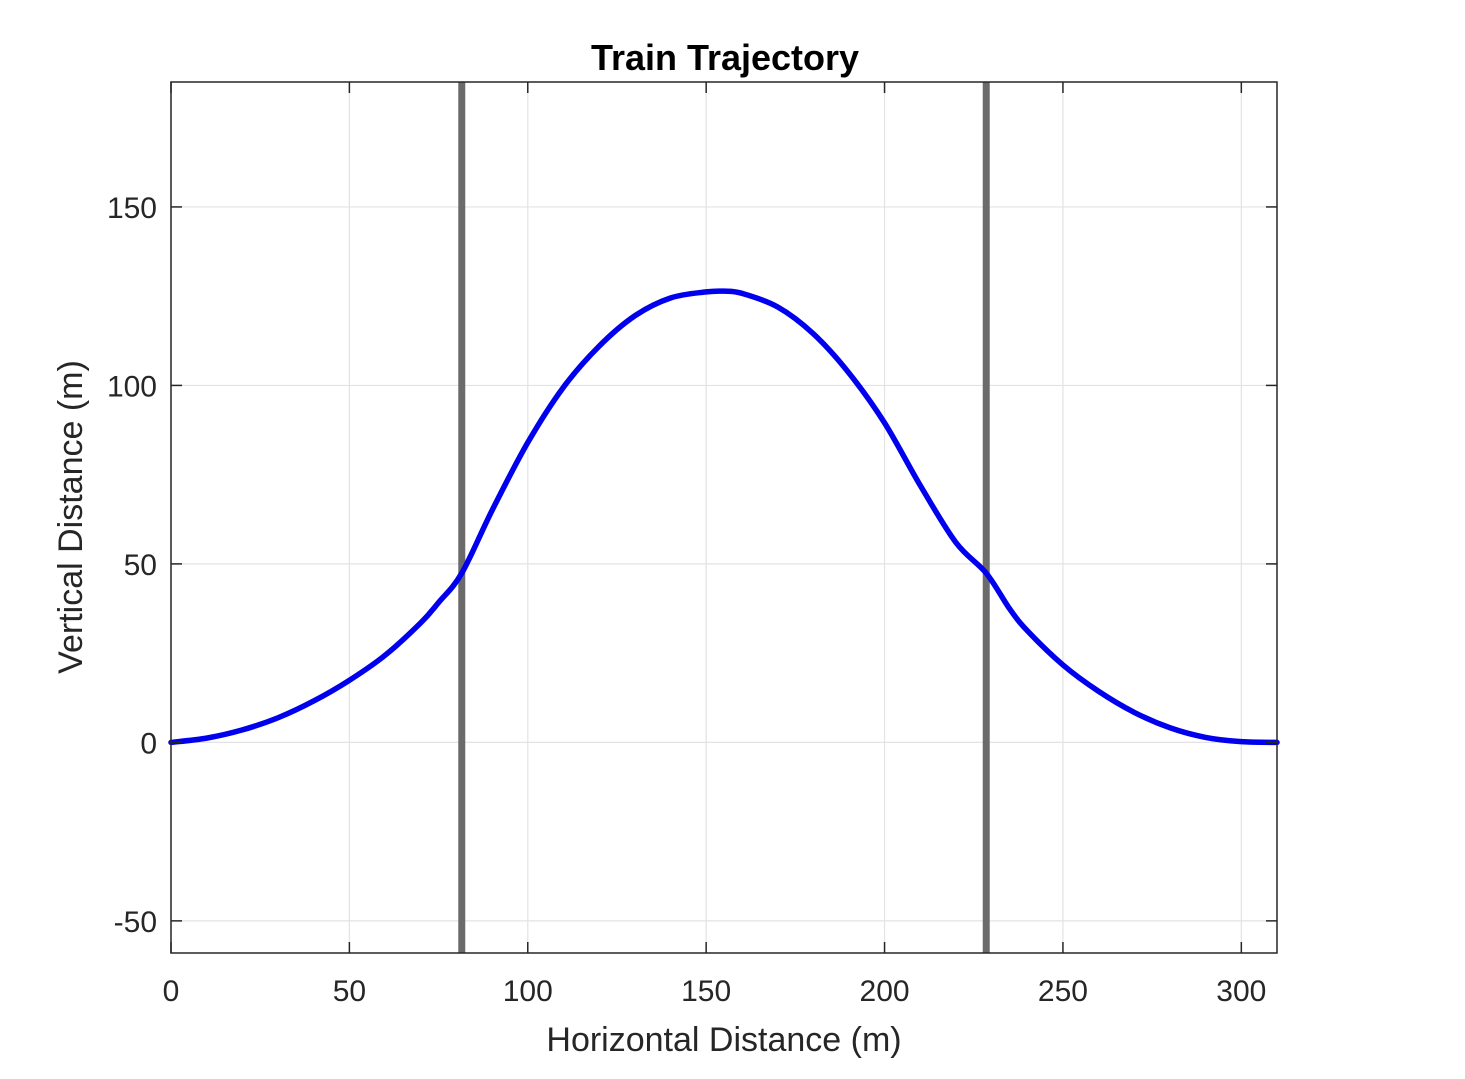 This screenshot has width=1465, height=1079. Describe the element at coordinates (71, 517) in the screenshot. I see `y-axis-label: Vertical Distance (m)` at that location.